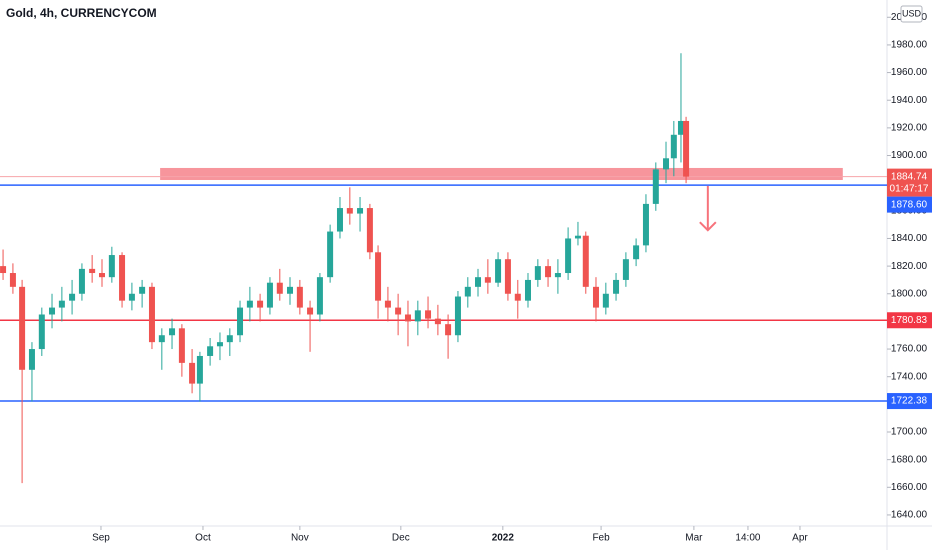 The image size is (932, 550). I want to click on x-tick-label: Dec, so click(401, 538).